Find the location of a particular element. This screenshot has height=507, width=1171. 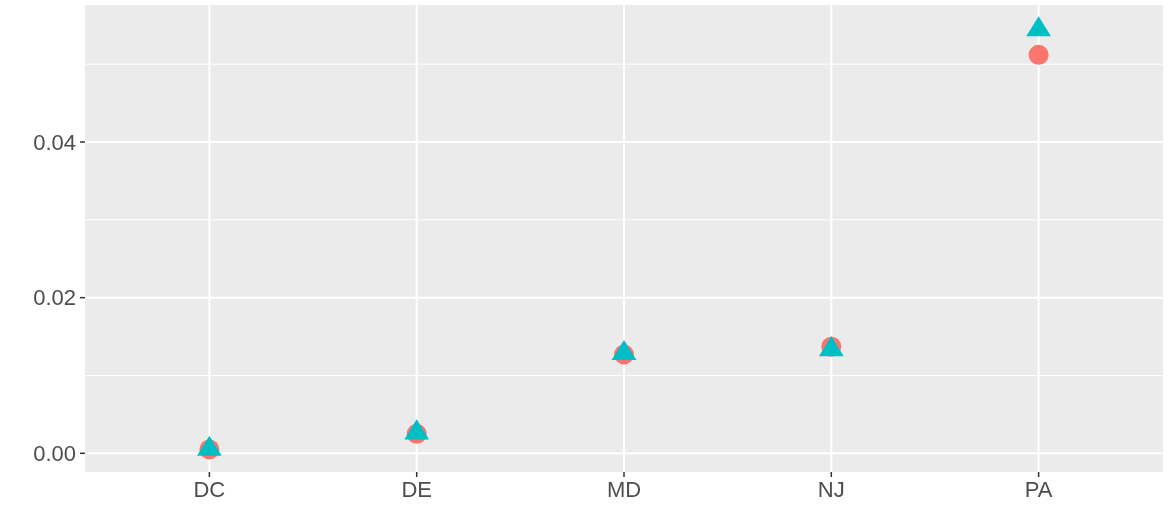

x-tick-label: MD is located at coordinates (624, 489).